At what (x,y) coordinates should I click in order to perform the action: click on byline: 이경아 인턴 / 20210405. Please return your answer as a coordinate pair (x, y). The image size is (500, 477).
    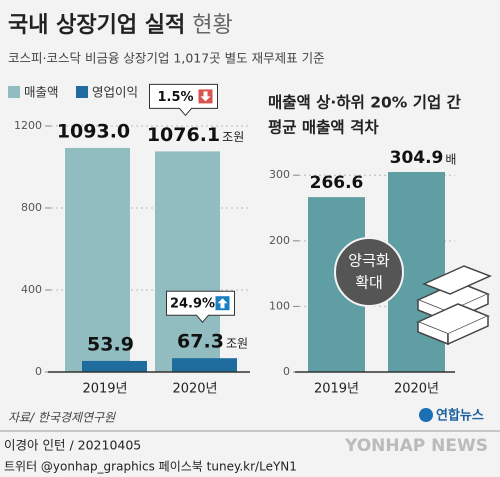
    Looking at the image, I should click on (72, 445).